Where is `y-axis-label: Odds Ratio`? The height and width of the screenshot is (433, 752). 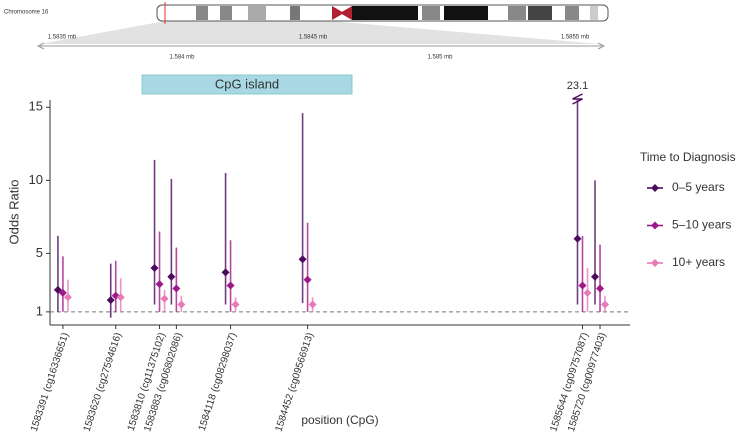
y-axis-label: Odds Ratio is located at coordinates (13, 211).